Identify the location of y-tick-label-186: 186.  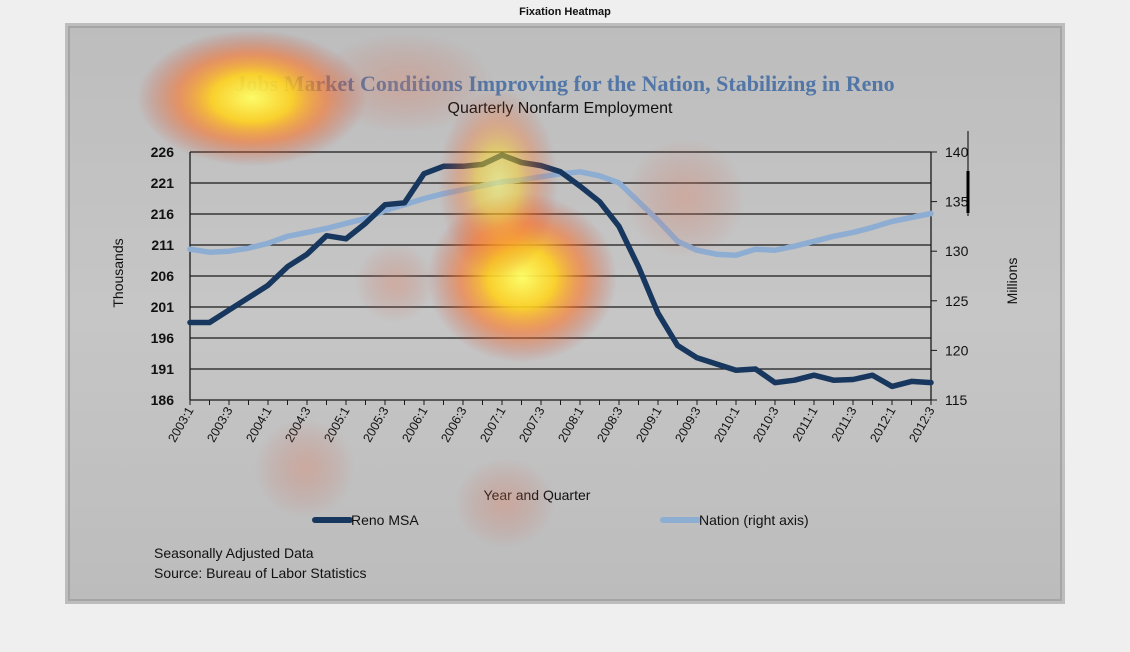
(163, 400).